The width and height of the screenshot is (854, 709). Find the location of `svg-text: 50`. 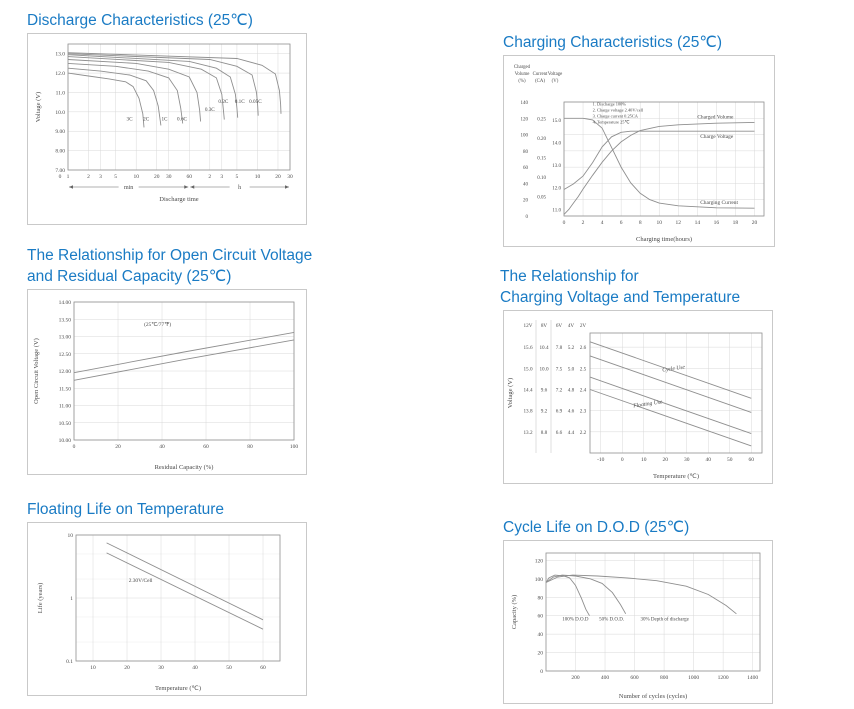

svg-text: 50 is located at coordinates (730, 460).